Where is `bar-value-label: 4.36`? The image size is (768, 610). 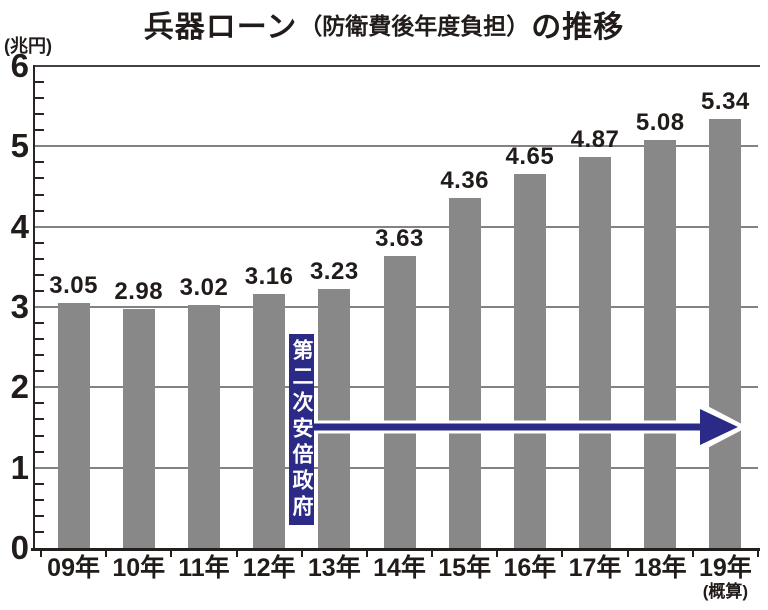 bar-value-label: 4.36 is located at coordinates (465, 180).